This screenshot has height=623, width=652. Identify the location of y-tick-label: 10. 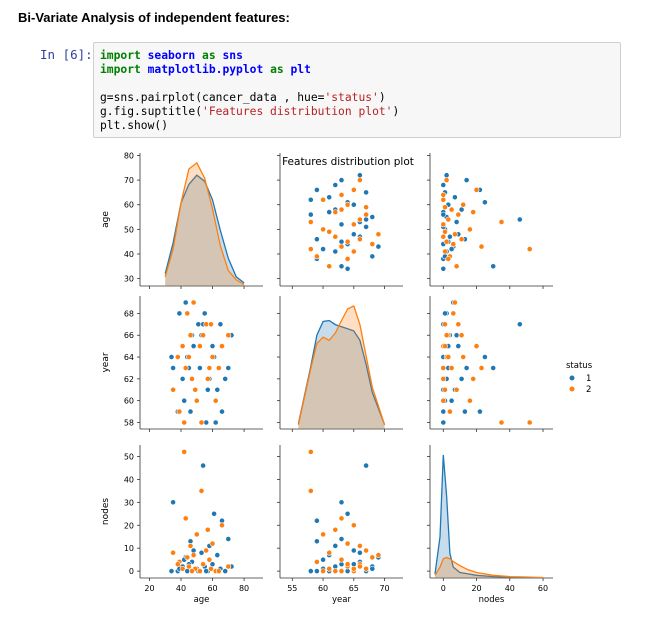
(129, 548).